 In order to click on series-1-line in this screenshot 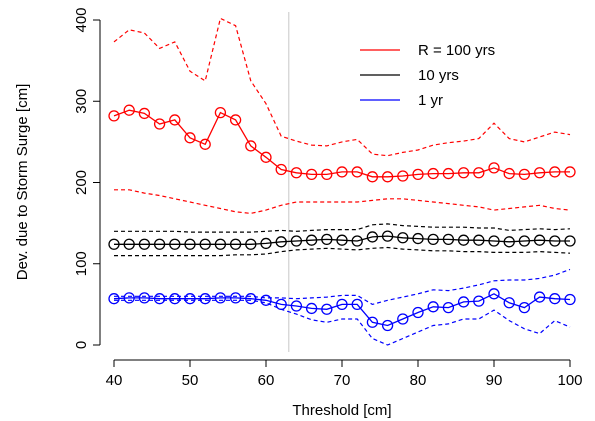, I will do `click(342, 240)`.